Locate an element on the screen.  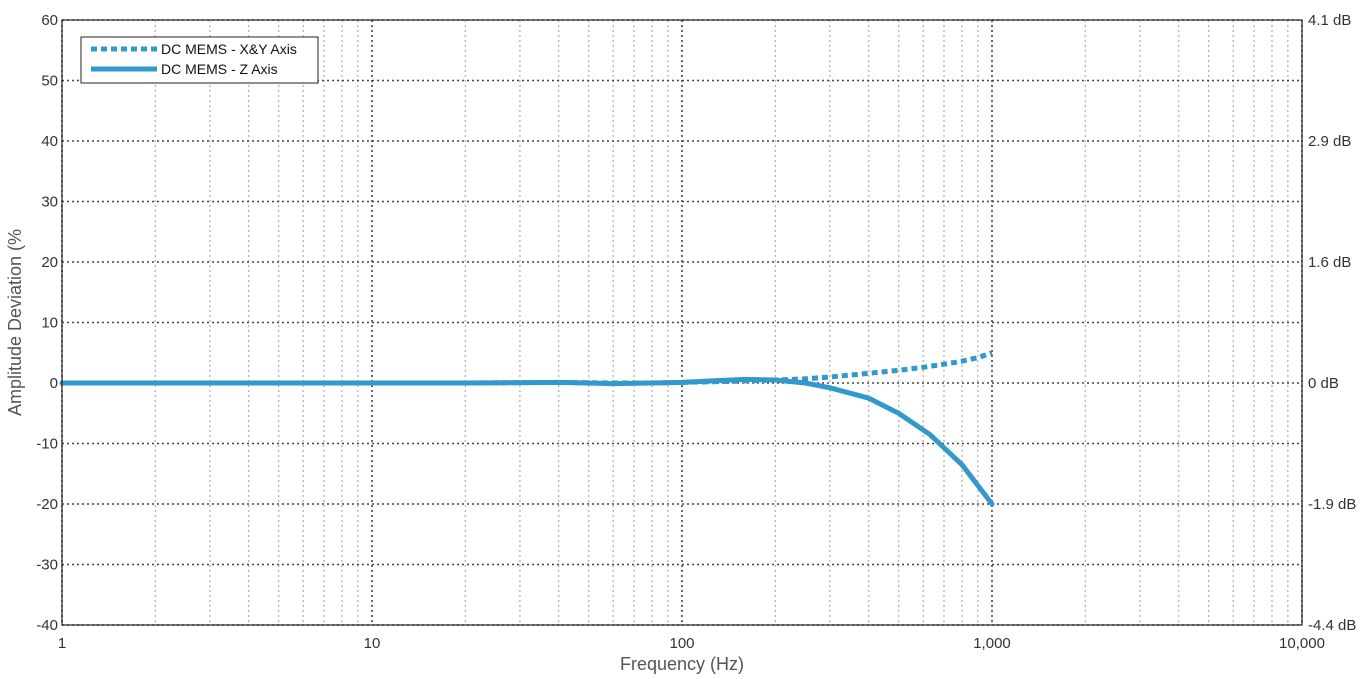
x-tick-label: 1 is located at coordinates (62, 643).